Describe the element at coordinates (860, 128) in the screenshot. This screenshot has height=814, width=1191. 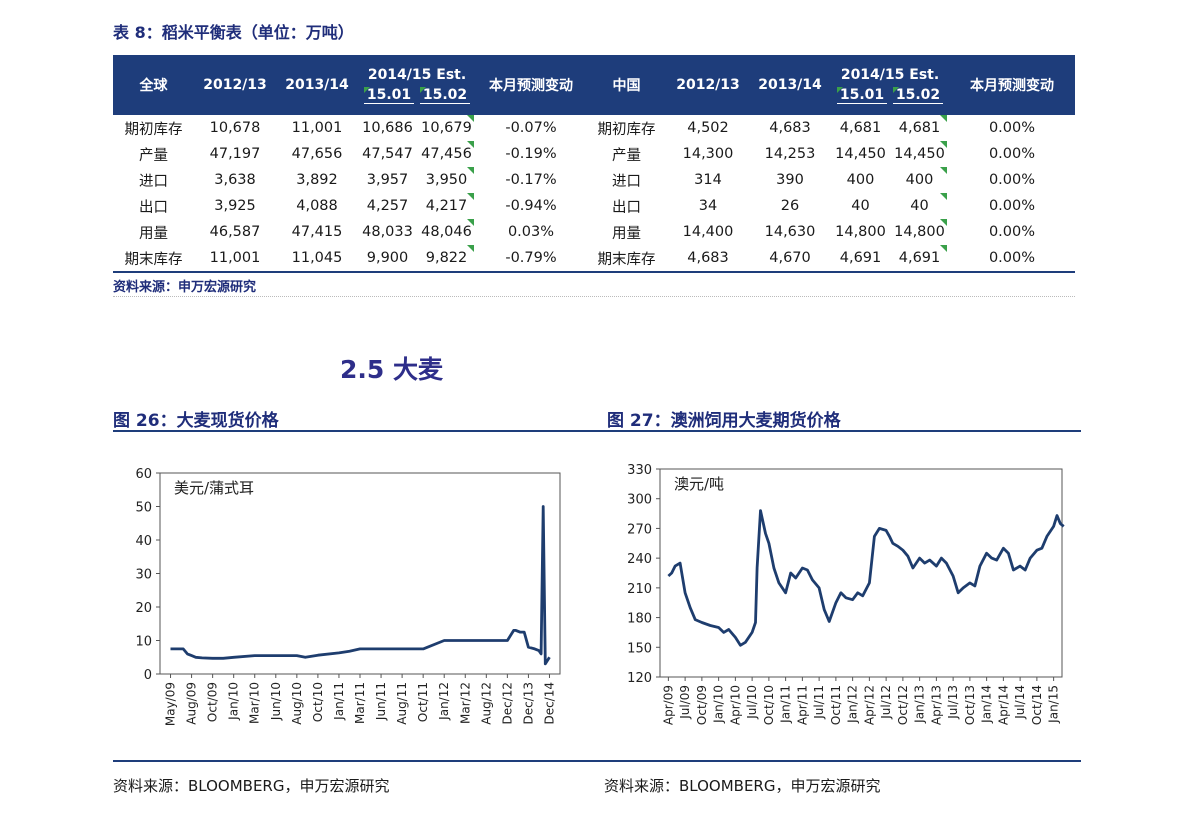
I see `table-cell-c3: 4,681` at that location.